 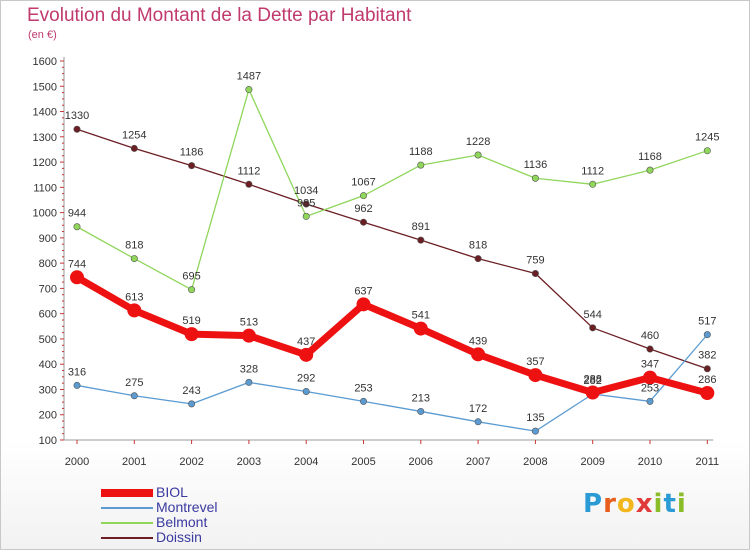 I want to click on x-tick-label: 2009, so click(x=592, y=462).